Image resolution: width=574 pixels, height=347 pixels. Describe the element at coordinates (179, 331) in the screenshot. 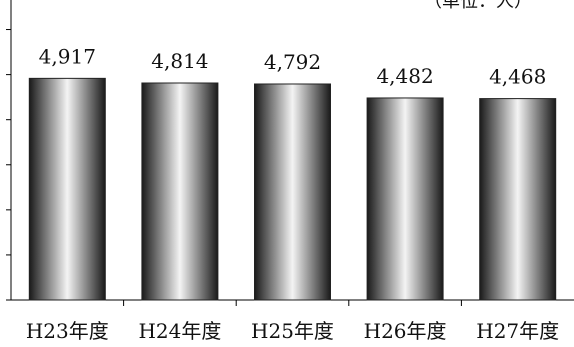

I see `category-label-2: H24年度` at that location.